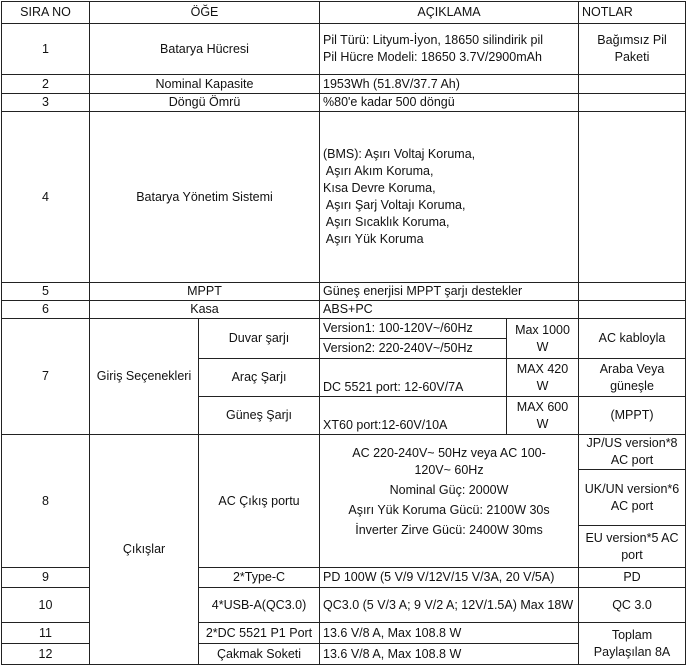 This screenshot has width=686, height=666. Describe the element at coordinates (449, 530) in the screenshot. I see `desc-line: İnverter Zirve Gücü: 2400W 30ms` at that location.